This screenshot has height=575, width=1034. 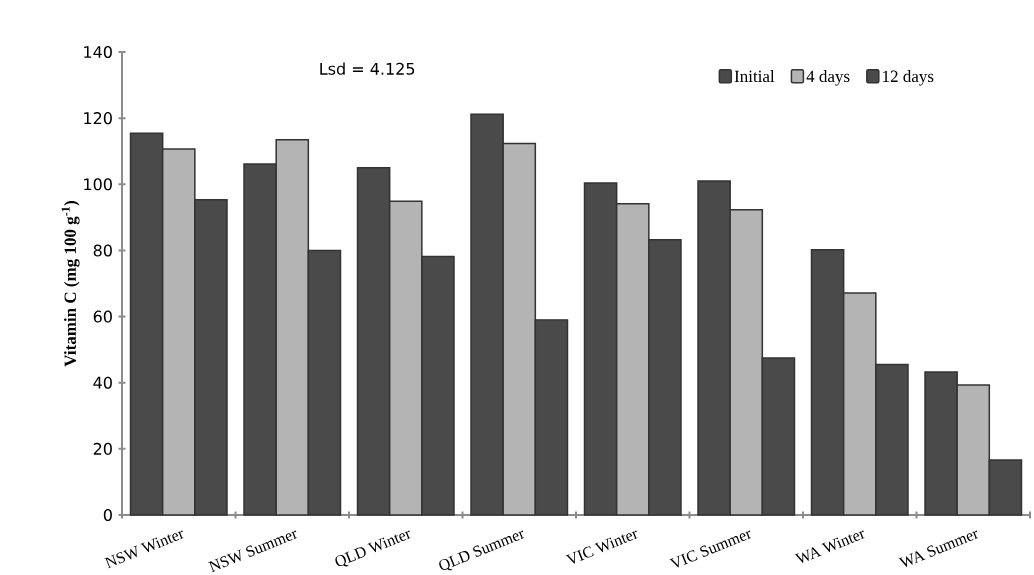 What do you see at coordinates (98, 51) in the screenshot?
I see `y-tick-label: 140` at bounding box center [98, 51].